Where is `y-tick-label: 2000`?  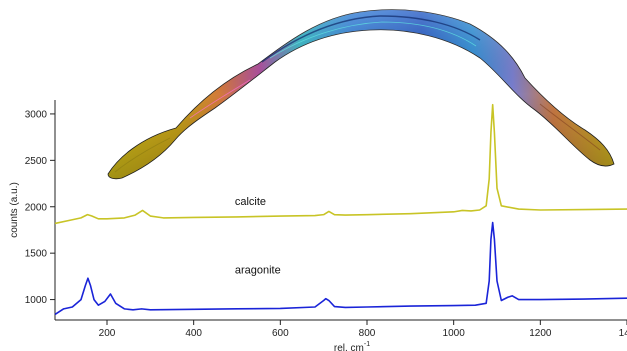 y-tick-label: 2000 is located at coordinates (36, 207).